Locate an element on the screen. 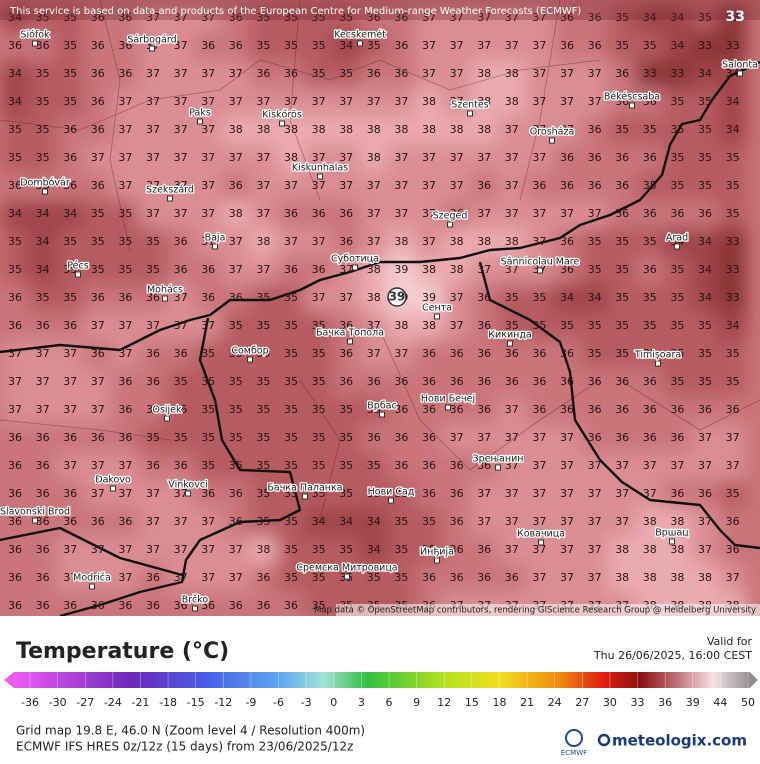 The image size is (760, 764). brand: meteologix.com is located at coordinates (679, 741).